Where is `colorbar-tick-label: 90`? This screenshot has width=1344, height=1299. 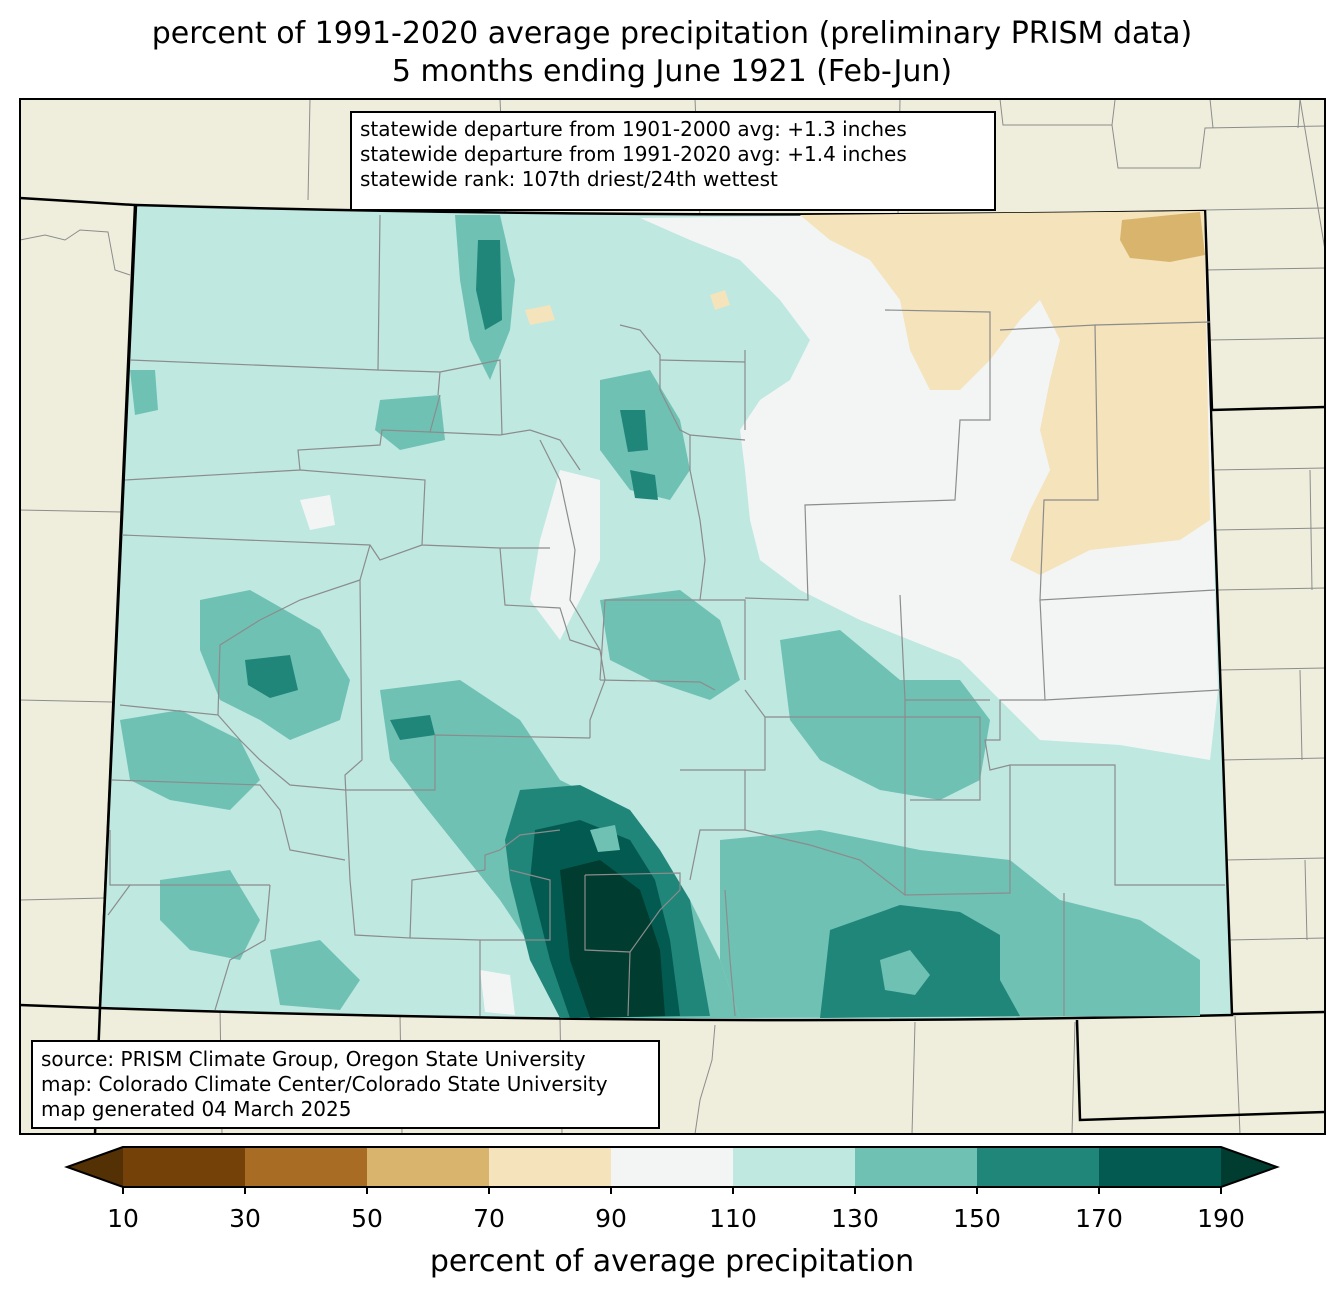 colorbar-tick-label: 90 is located at coordinates (611, 1218).